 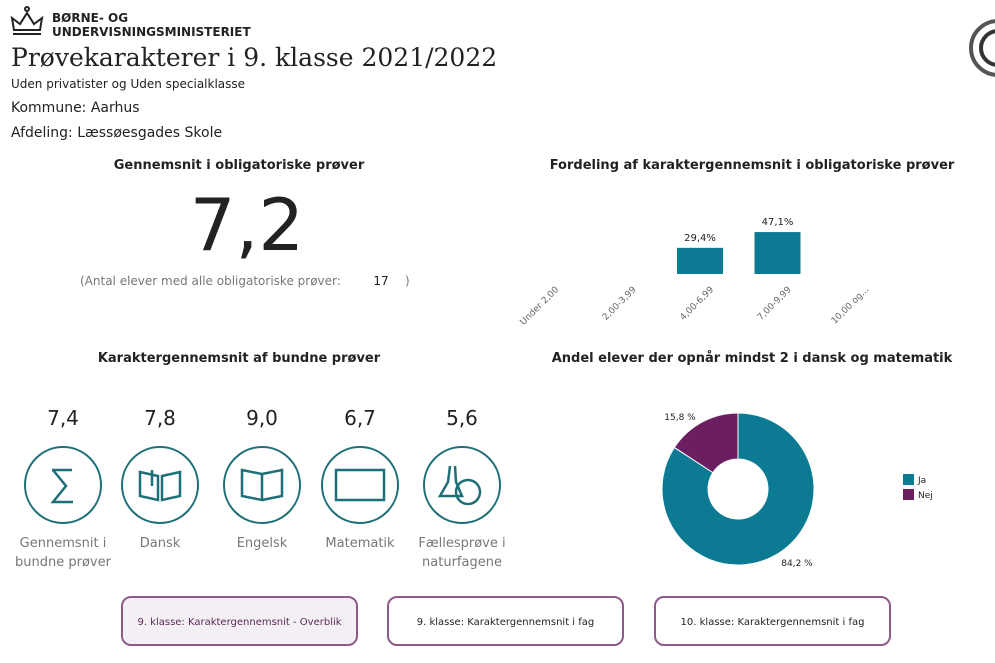 I want to click on kpi-value: 7,2, so click(x=247, y=225).